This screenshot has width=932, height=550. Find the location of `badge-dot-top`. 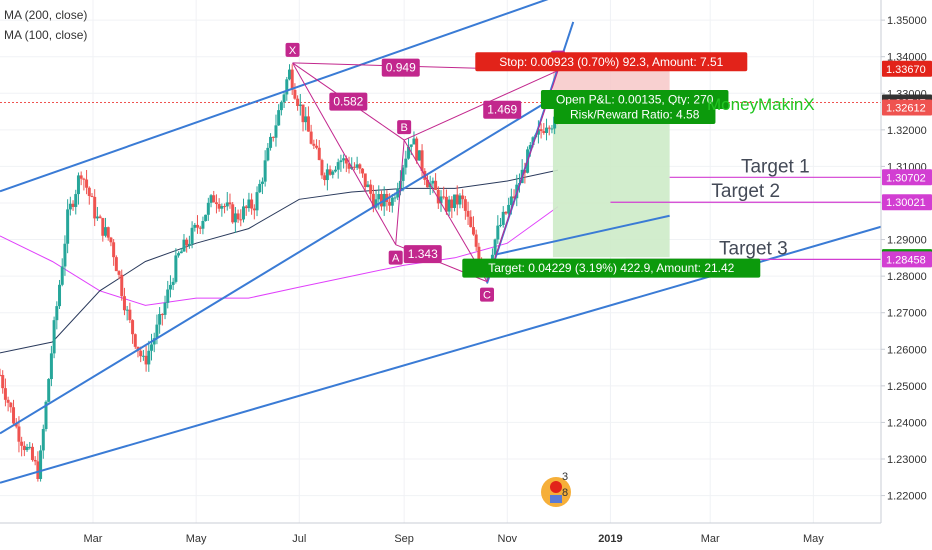

badge-dot-top is located at coordinates (556, 487).